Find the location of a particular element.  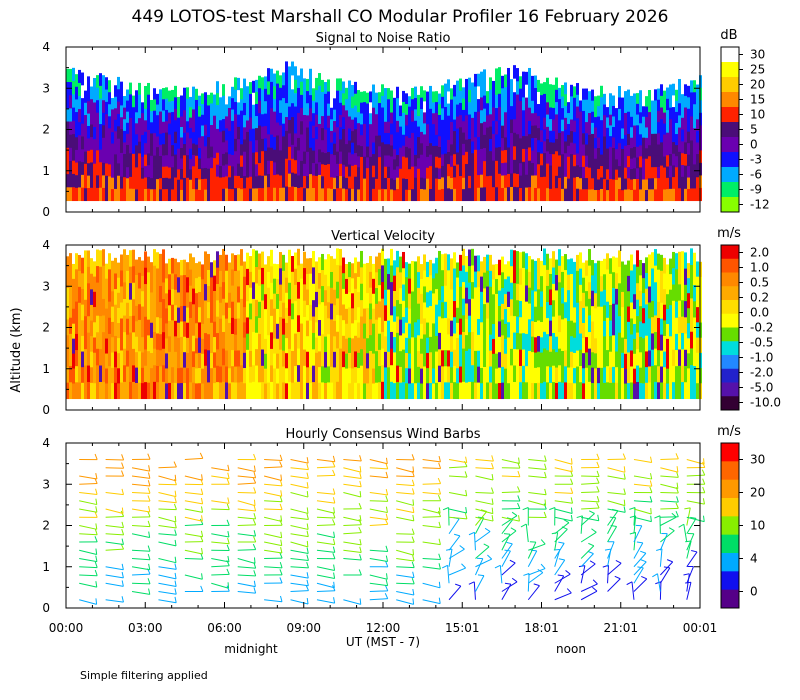

x-tick-label: 15:01 is located at coordinates (462, 628).